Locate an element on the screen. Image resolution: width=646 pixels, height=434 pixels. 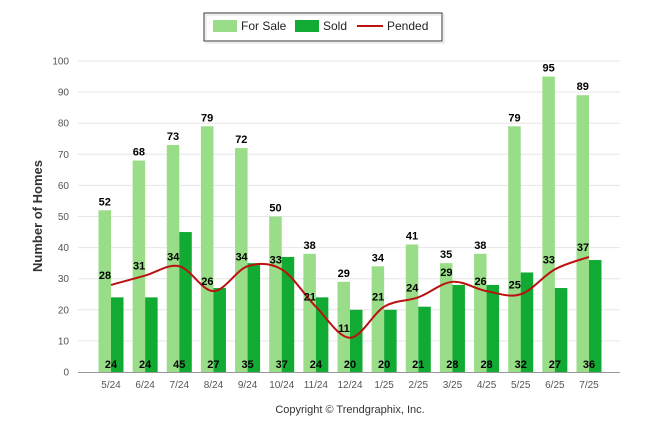
legend-box is located at coordinates (323, 27).